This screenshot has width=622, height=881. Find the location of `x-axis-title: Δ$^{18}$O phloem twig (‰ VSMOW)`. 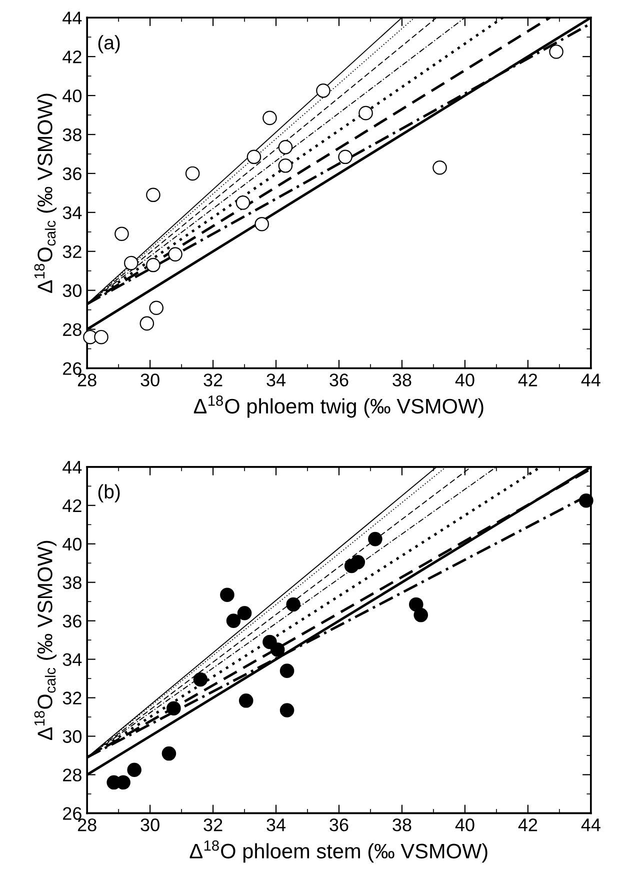

x-axis-title: Δ$^{18}$O phloem twig (‰ VSMOW) is located at coordinates (339, 407).